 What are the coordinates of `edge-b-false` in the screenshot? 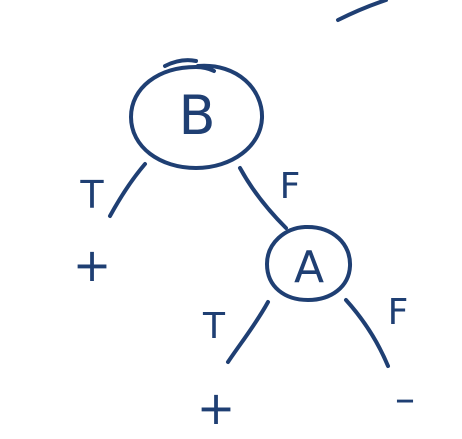 It's located at (263, 198).